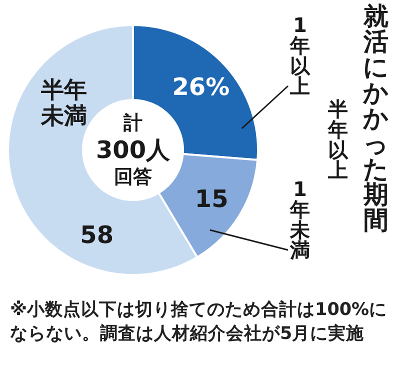 This screenshot has width=400, height=390. What do you see at coordinates (211, 198) in the screenshot?
I see `data-label: 15` at bounding box center [211, 198].